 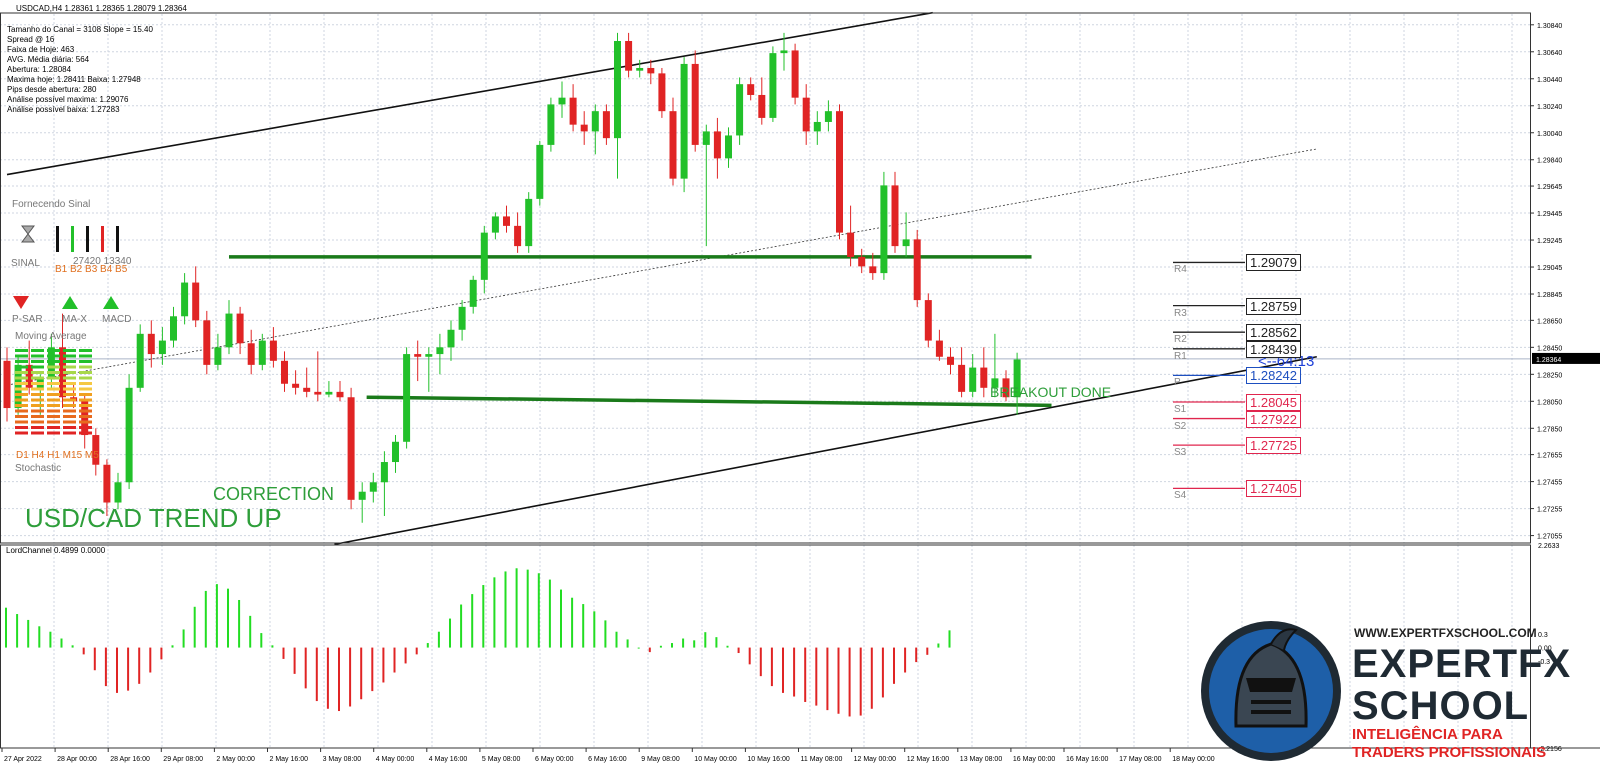 What do you see at coordinates (1180, 340) in the screenshot?
I see `pivot-name: R2` at bounding box center [1180, 340].